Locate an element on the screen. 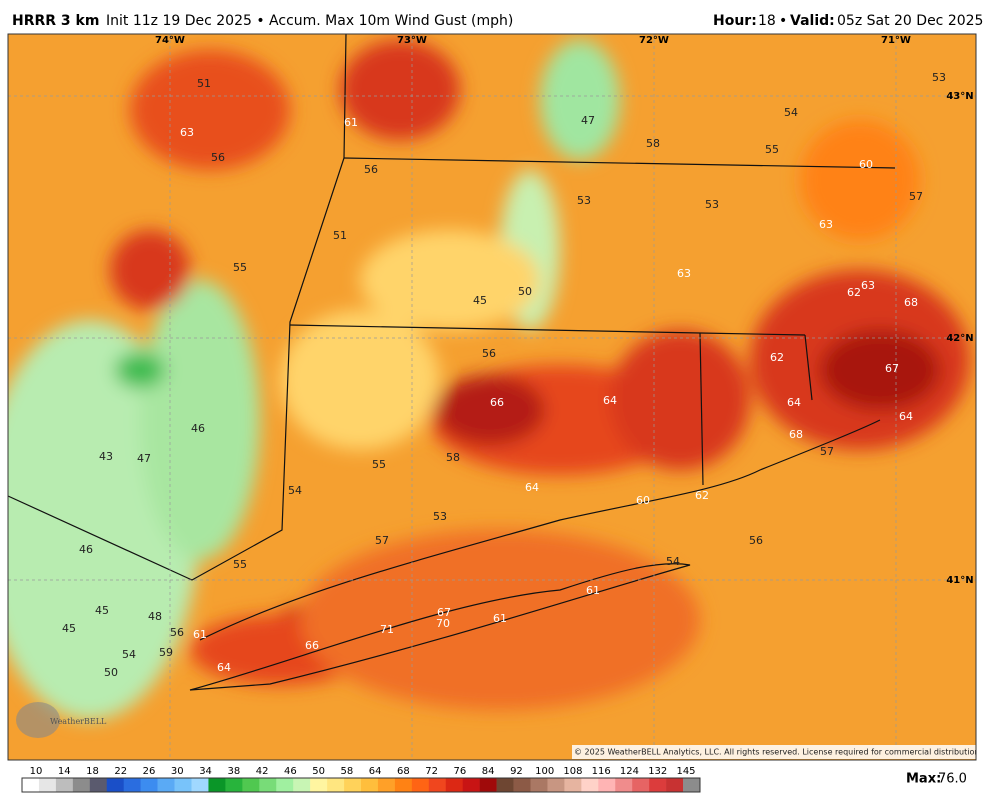 Image resolution: width=984 pixels, height=812 pixels. station-value: 59 is located at coordinates (166, 652).